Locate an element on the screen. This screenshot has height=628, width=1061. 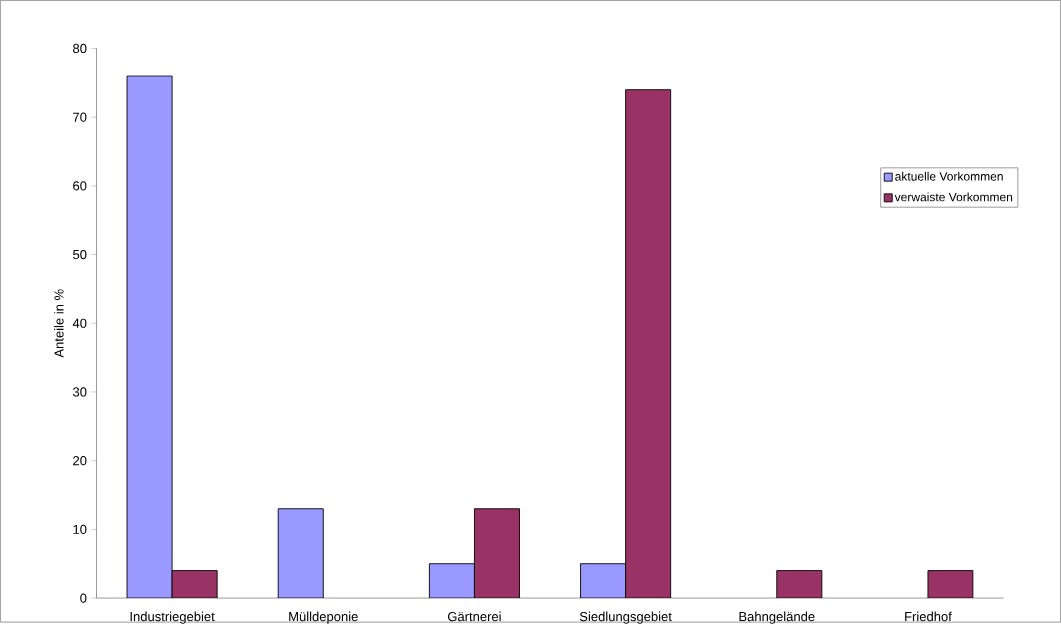
legend-label: aktuelle Vorkommen is located at coordinates (949, 176).